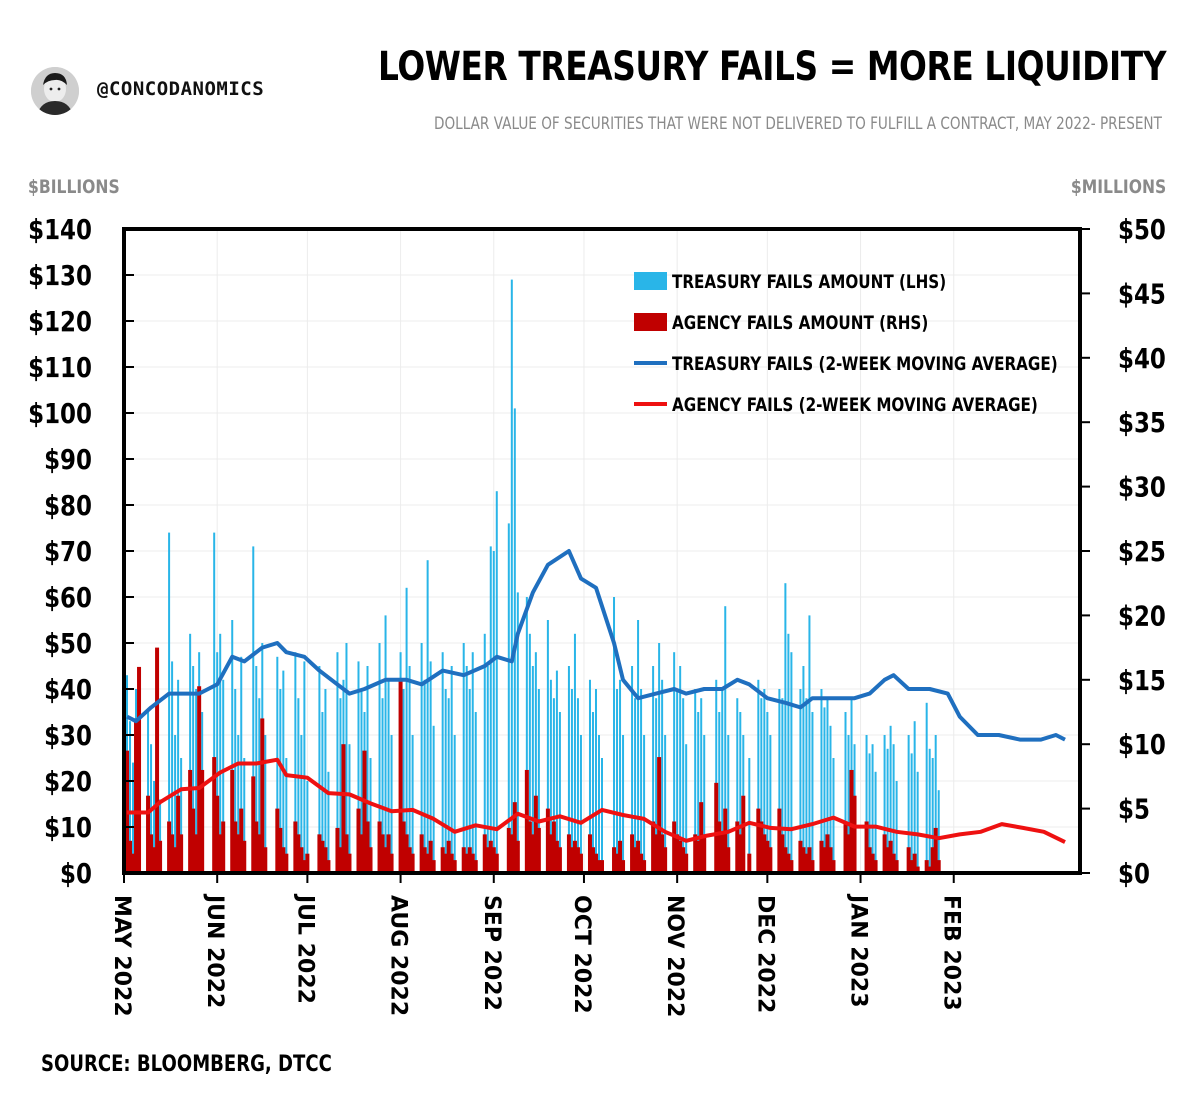 This screenshot has height=1114, width=1200. What do you see at coordinates (650, 322) in the screenshot?
I see `legend-swatch-agency-bar` at bounding box center [650, 322].